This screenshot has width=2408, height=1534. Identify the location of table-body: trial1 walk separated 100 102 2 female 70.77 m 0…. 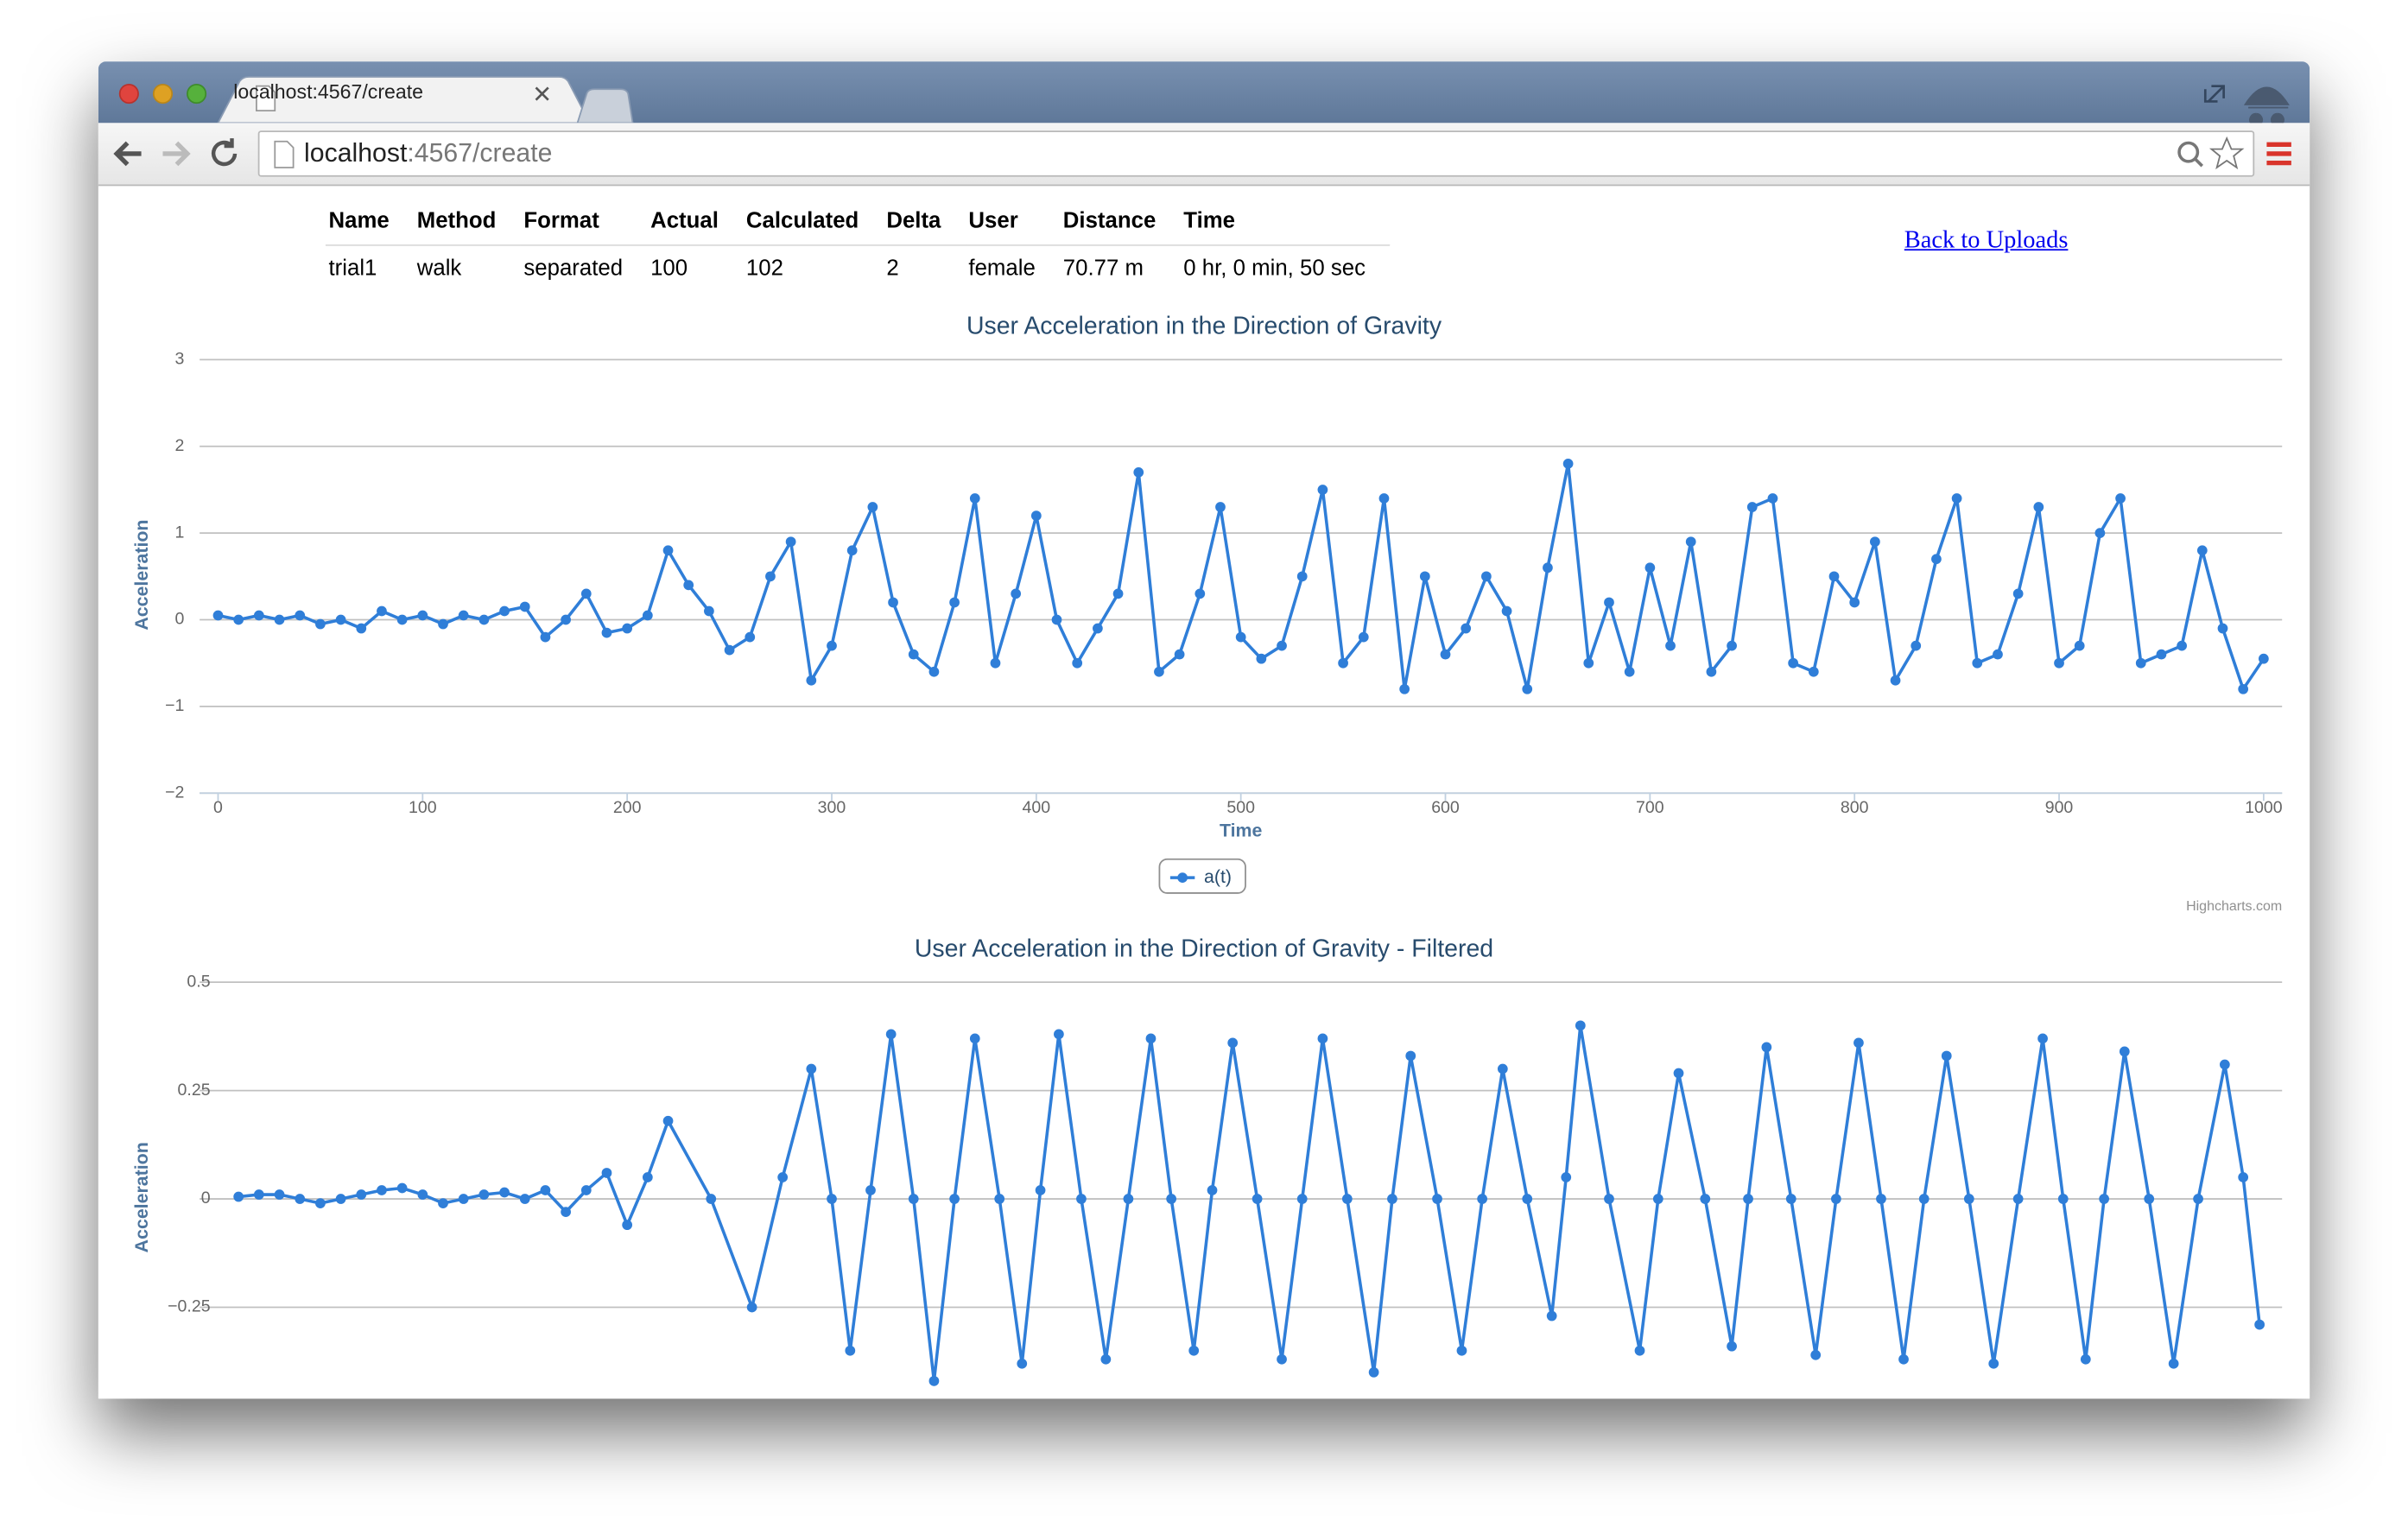
(858, 265).